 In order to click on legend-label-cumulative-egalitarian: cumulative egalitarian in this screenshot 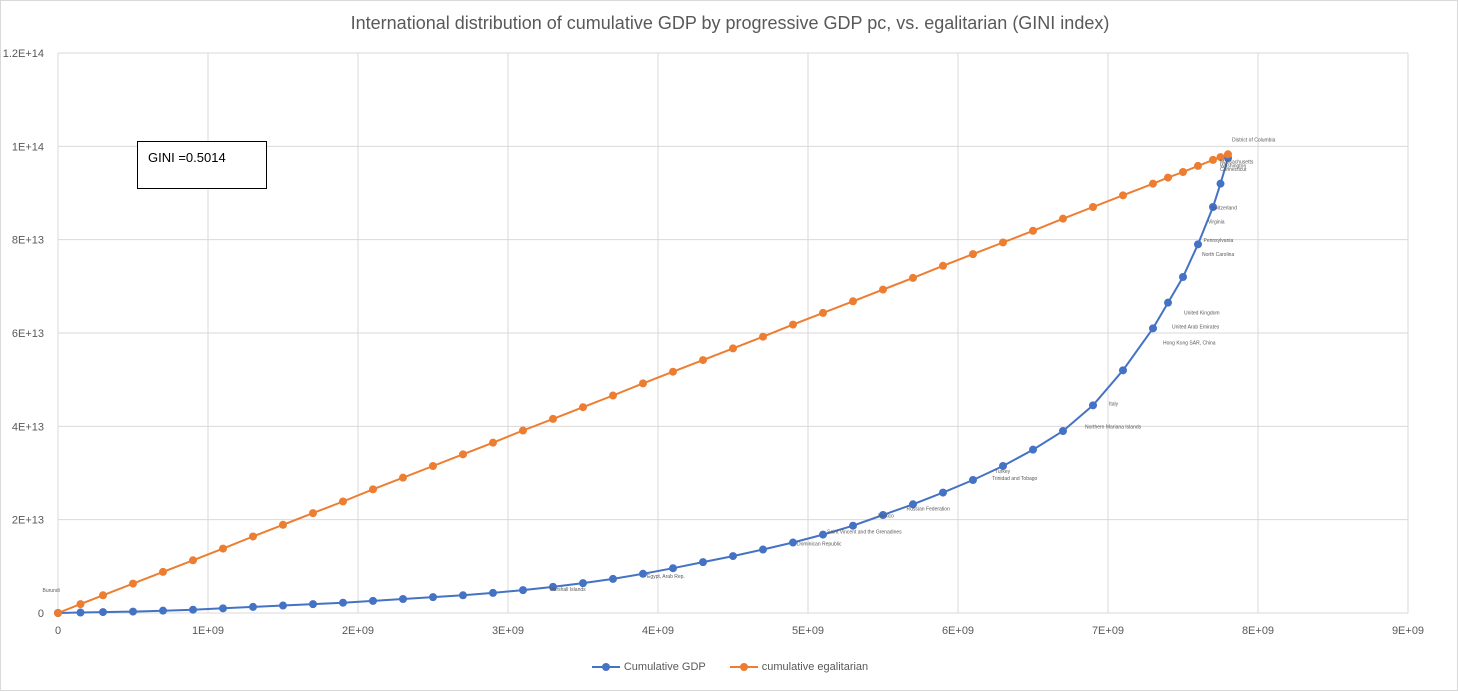, I will do `click(815, 667)`.